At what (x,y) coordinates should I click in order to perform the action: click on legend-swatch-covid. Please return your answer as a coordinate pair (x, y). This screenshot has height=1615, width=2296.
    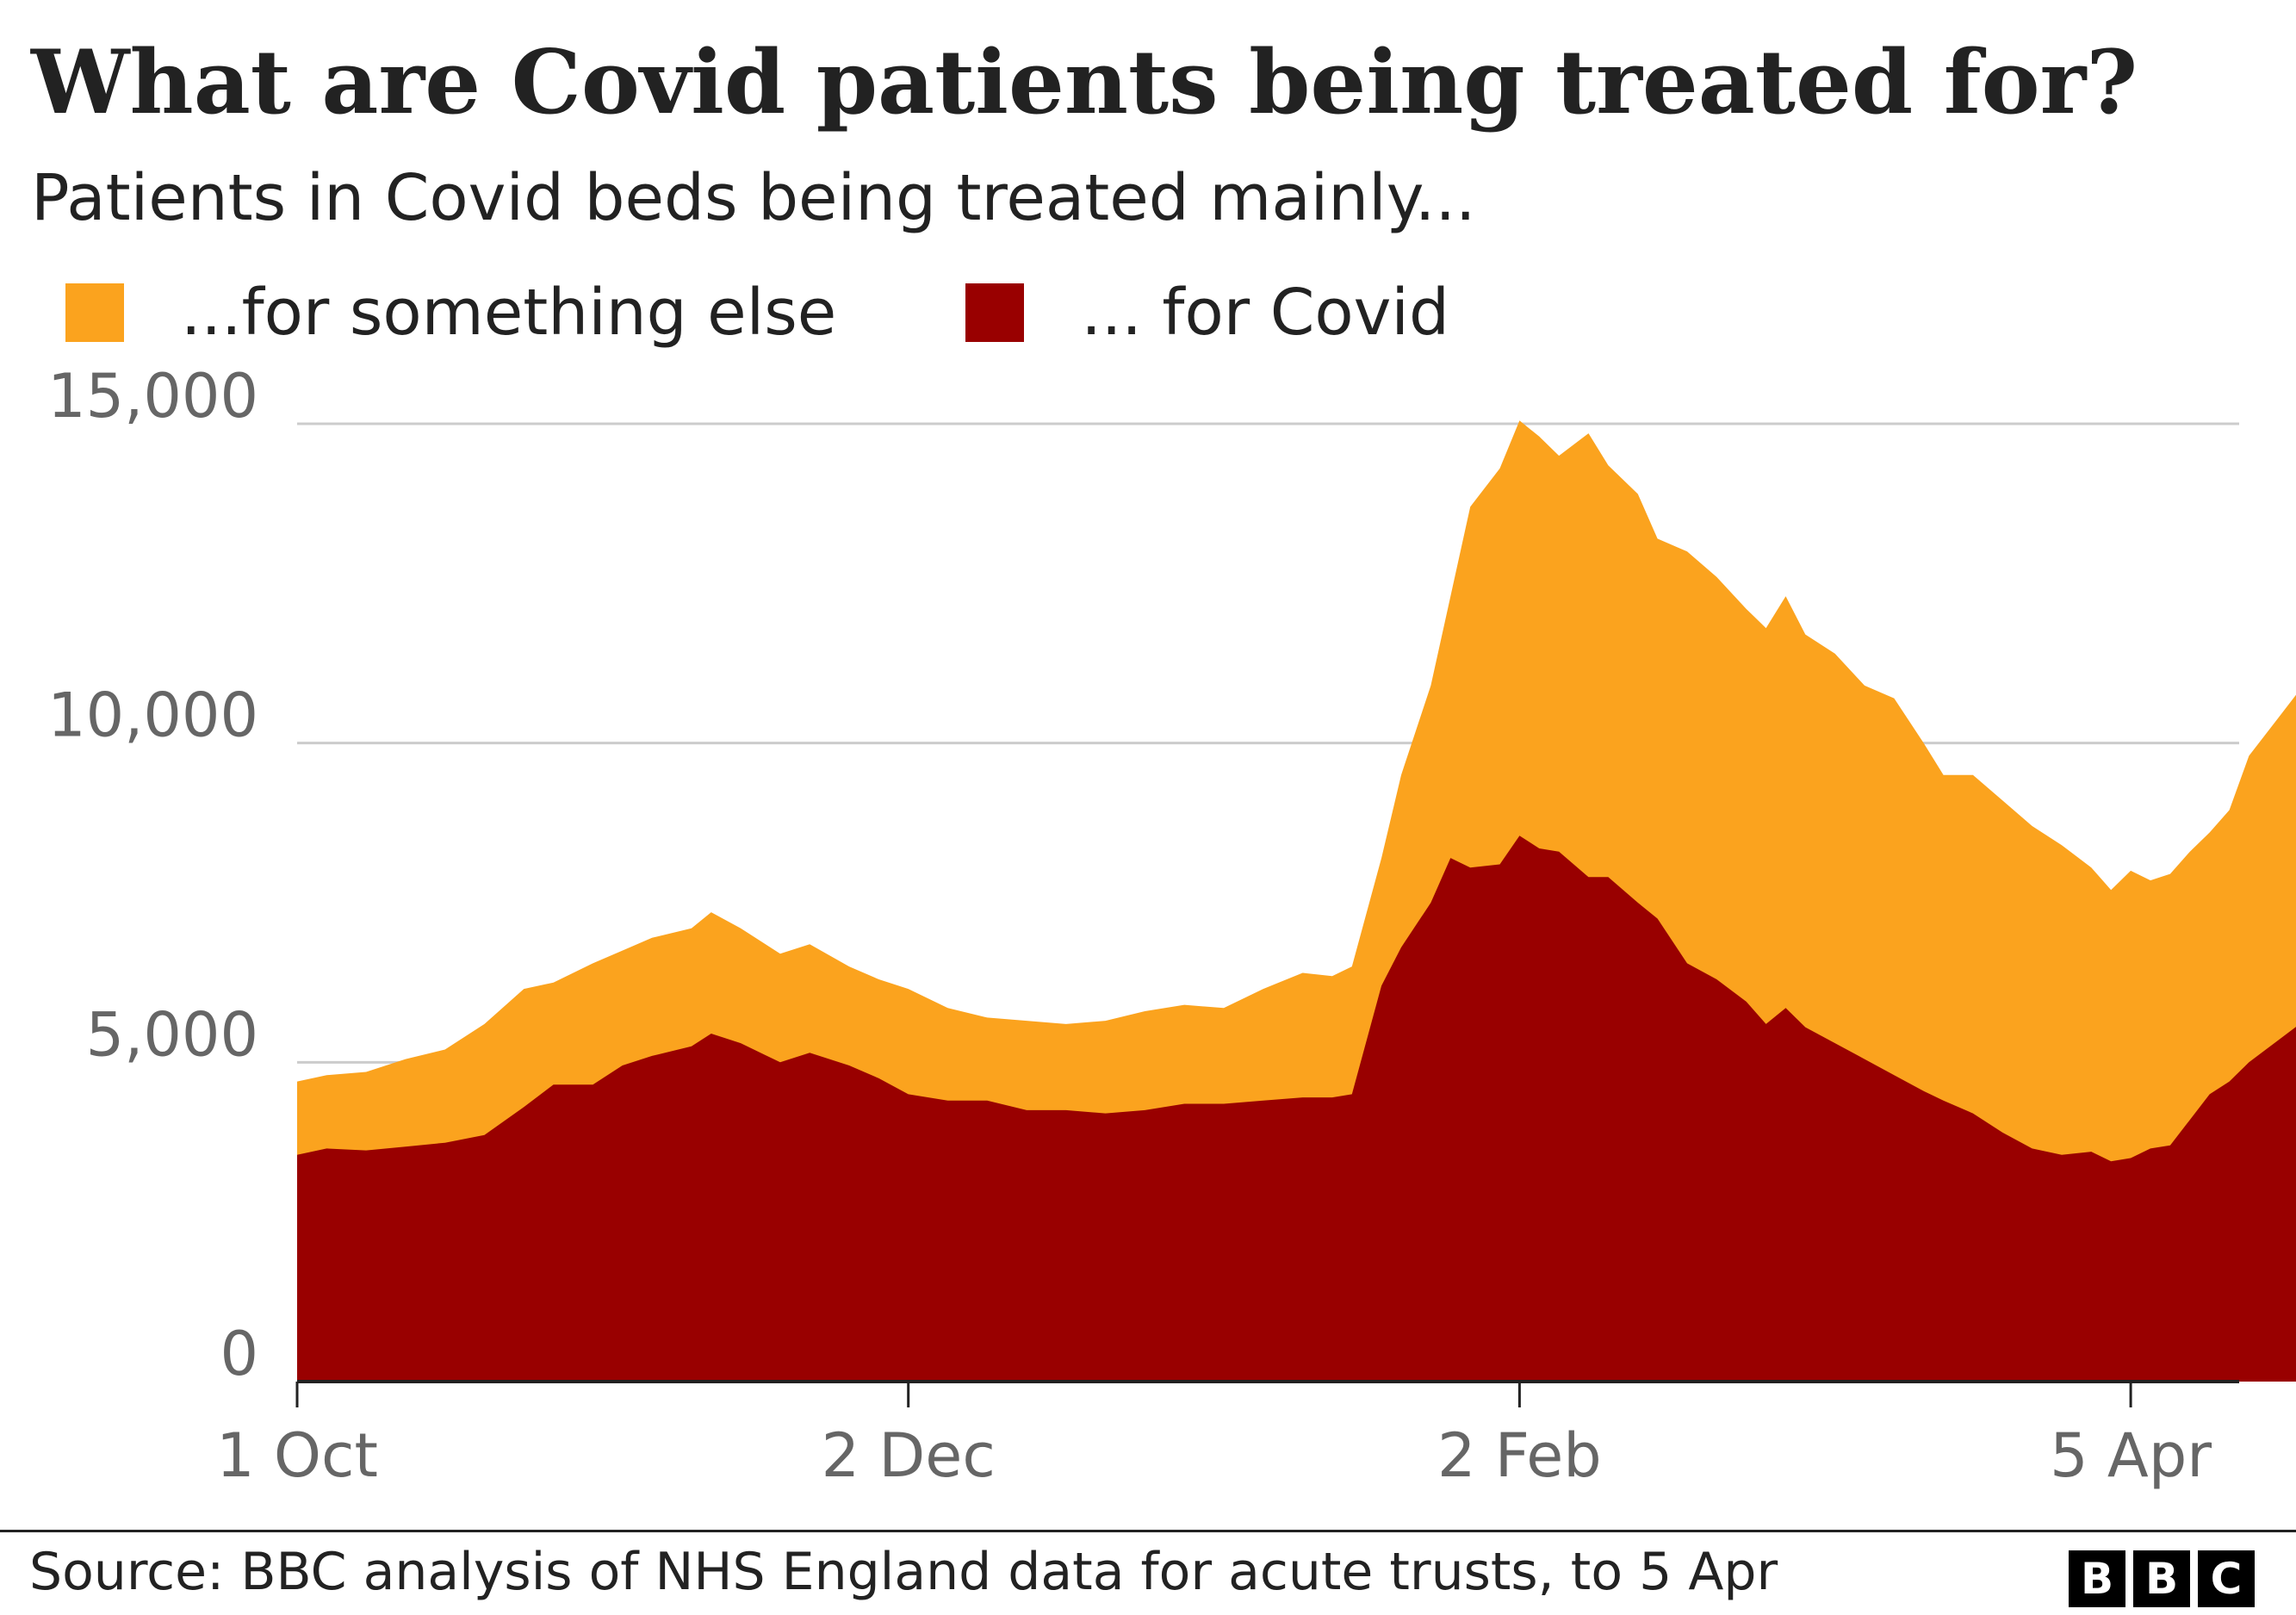
    Looking at the image, I should click on (995, 312).